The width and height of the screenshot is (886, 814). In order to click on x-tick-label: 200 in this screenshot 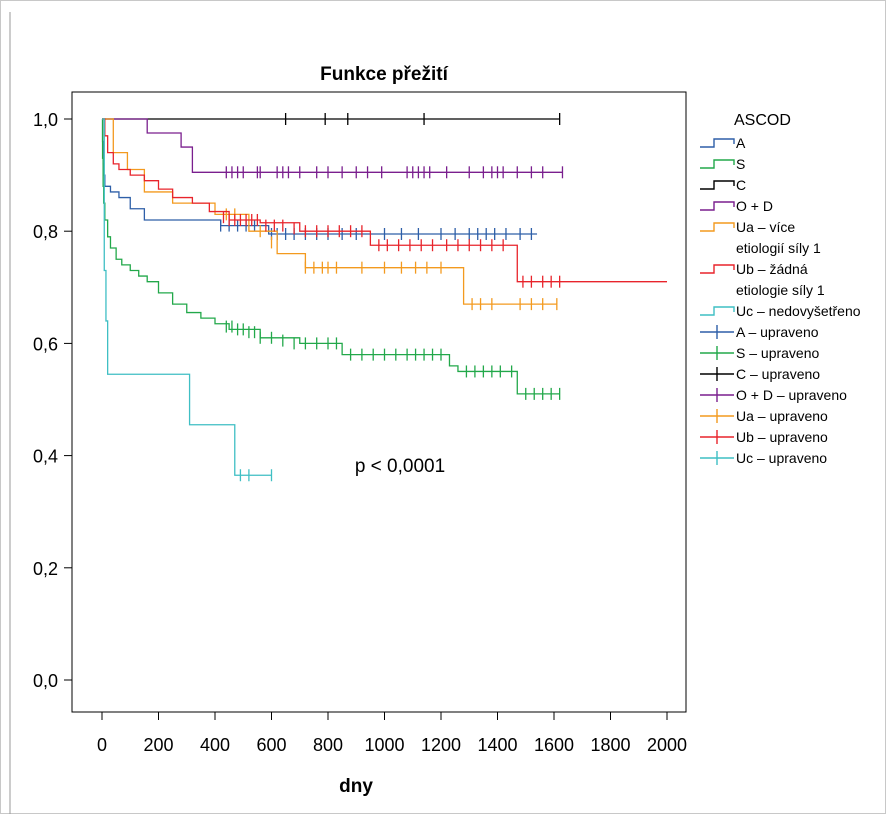, I will do `click(158, 745)`.